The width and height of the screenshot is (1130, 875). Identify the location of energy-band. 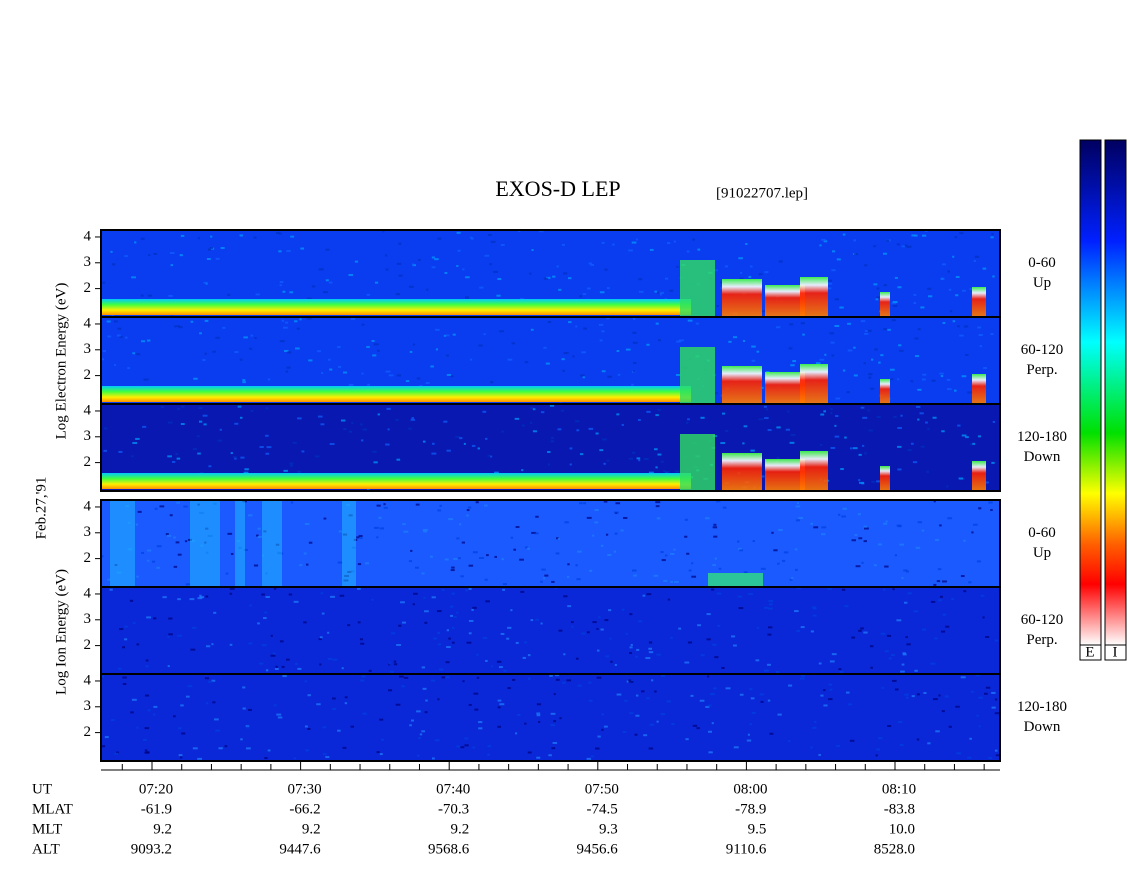
(396, 481).